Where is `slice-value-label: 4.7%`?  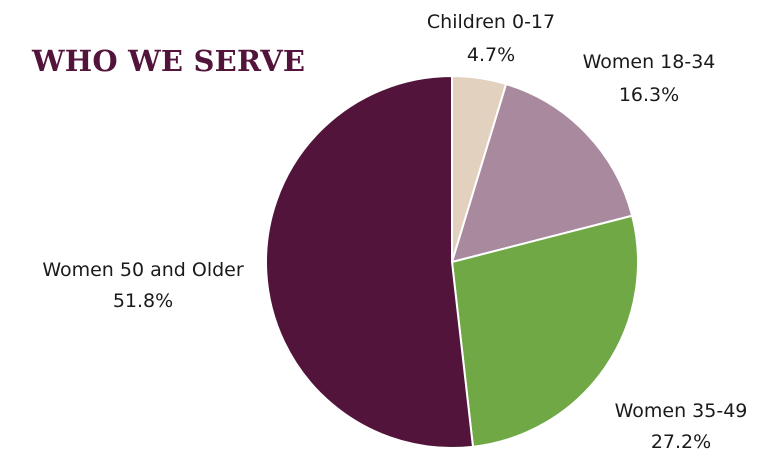 slice-value-label: 4.7% is located at coordinates (491, 55).